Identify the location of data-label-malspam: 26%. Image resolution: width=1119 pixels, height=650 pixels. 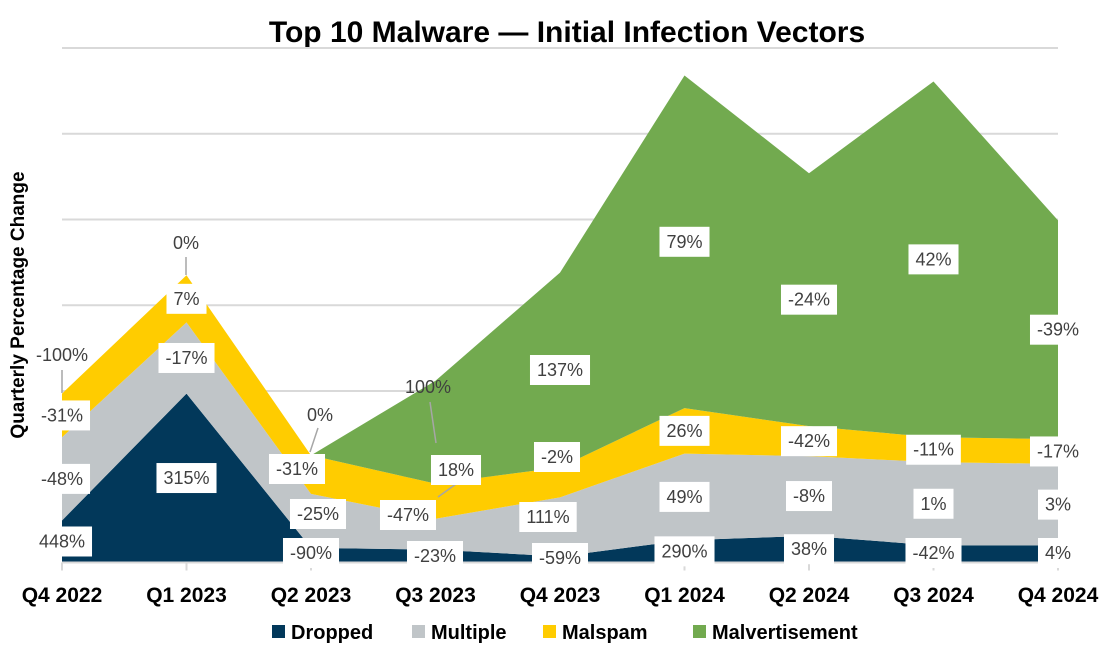
(684, 430).